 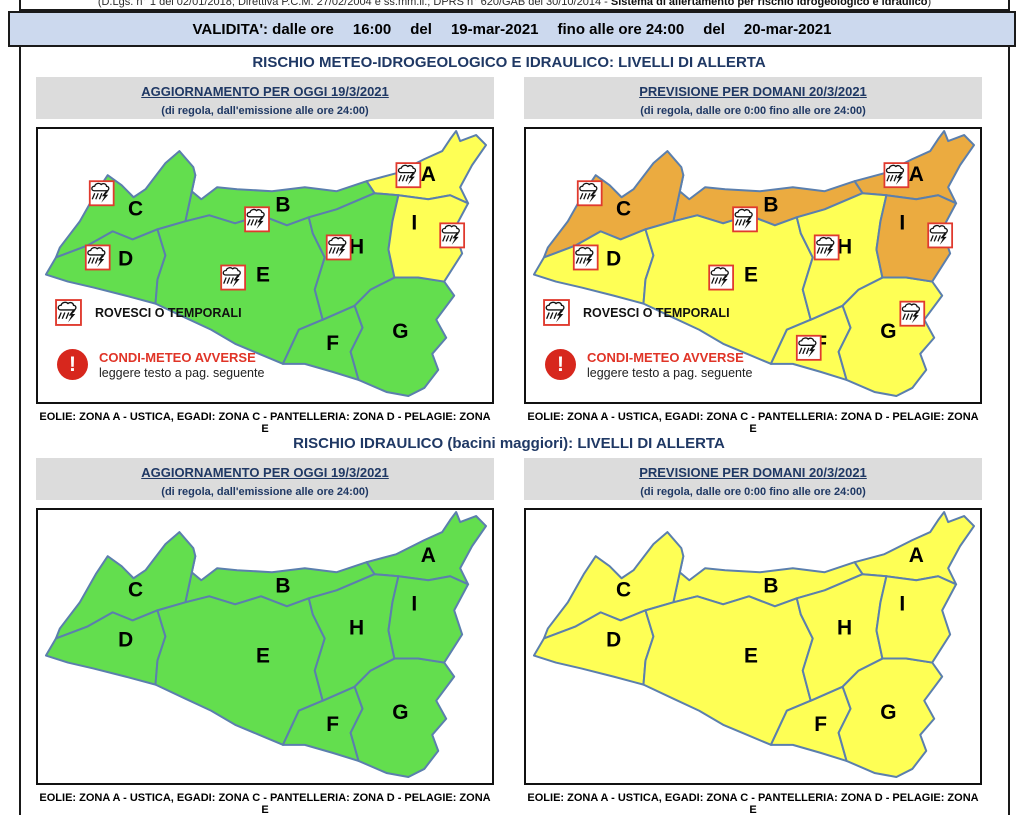 I want to click on zone-D-label: D, so click(x=613, y=258).